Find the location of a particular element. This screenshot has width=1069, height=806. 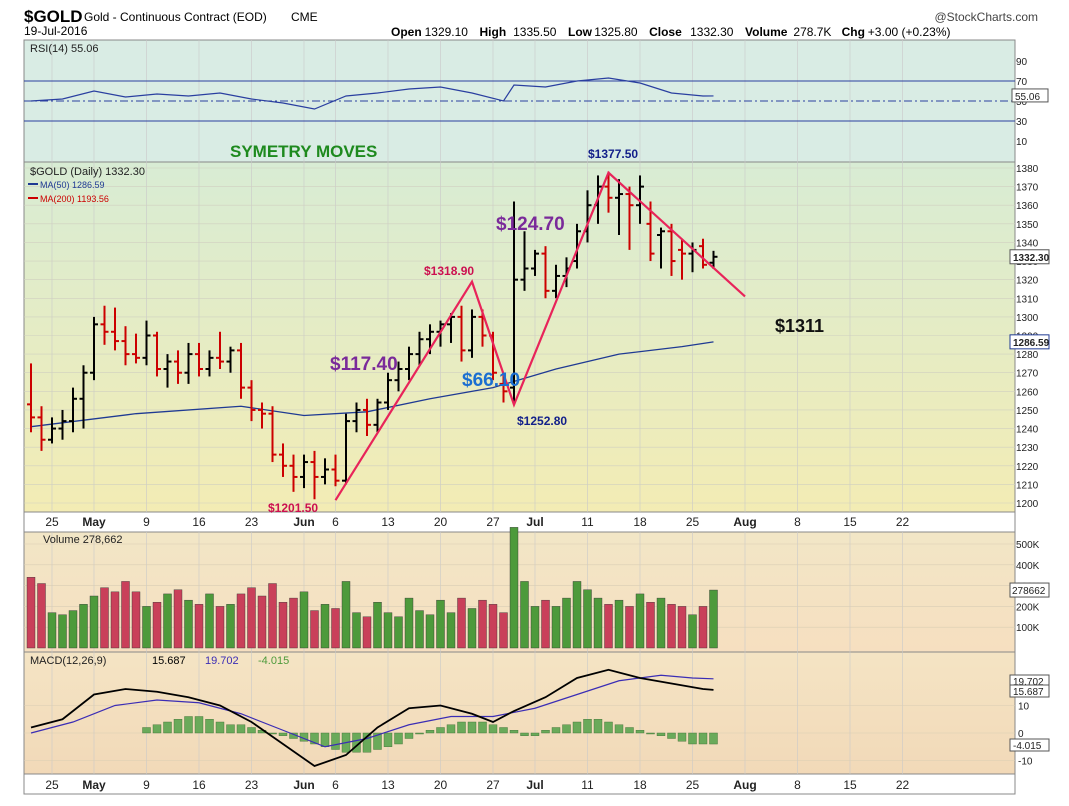

rsi-tick-label: 30 is located at coordinates (1022, 122).